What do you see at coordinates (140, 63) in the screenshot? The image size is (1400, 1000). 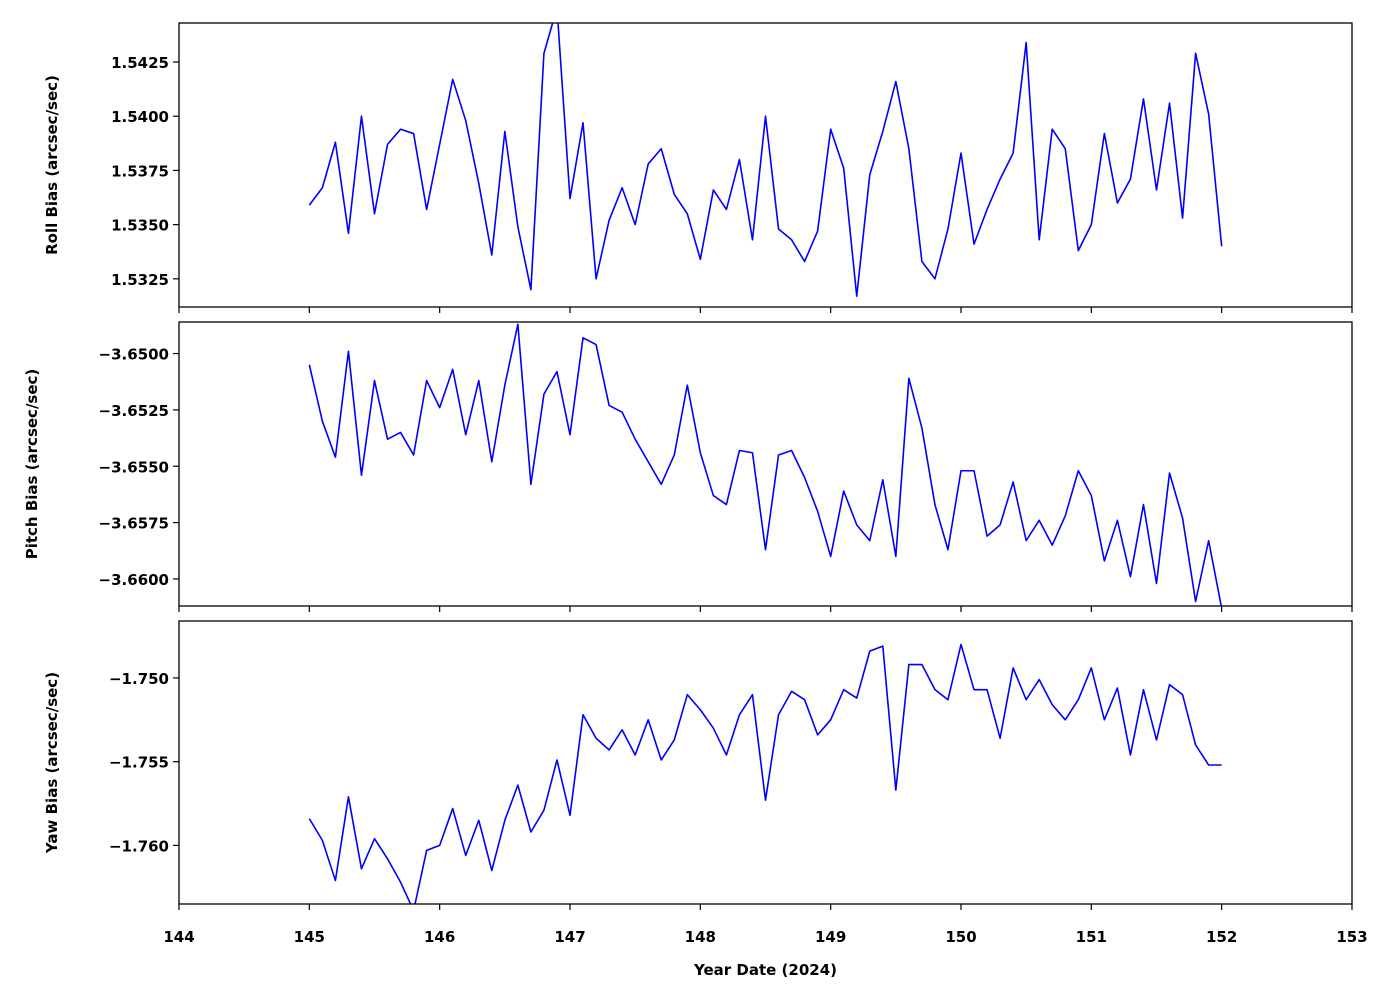 I see `y-tick-label: 1.5425` at bounding box center [140, 63].